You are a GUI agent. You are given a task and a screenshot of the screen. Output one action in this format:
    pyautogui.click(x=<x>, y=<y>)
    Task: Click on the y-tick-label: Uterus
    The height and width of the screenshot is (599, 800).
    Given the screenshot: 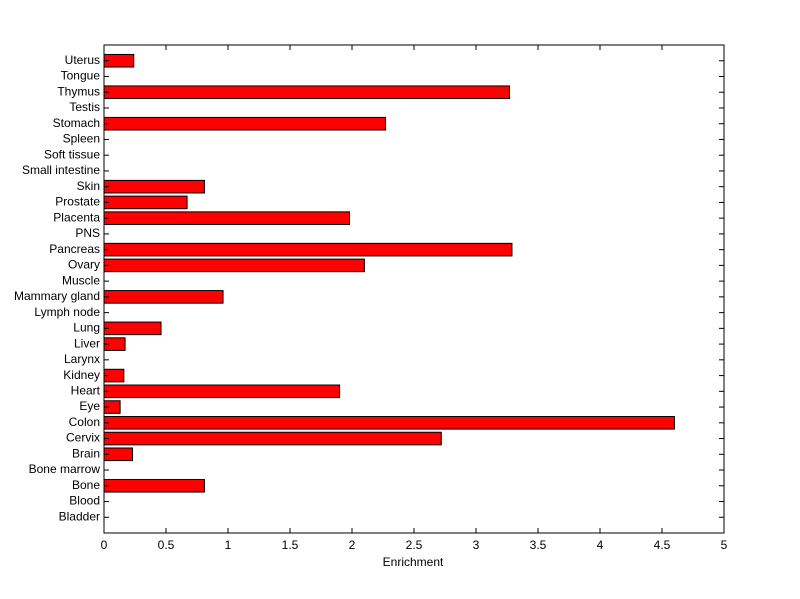 What is the action you would take?
    pyautogui.click(x=82, y=60)
    